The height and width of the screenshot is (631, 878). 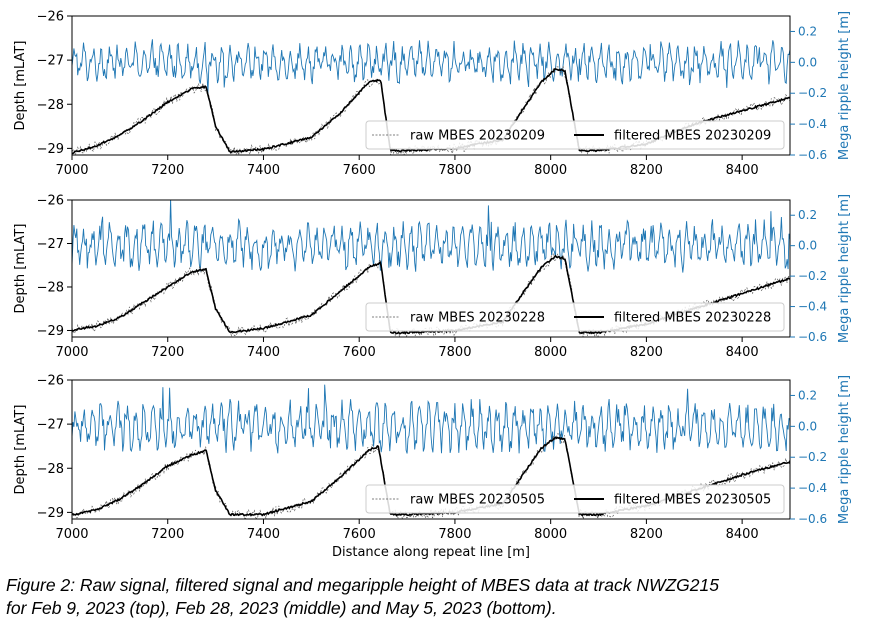 I want to click on legend: raw MBES 20230505 filtered MBES 20230505, so click(x=575, y=499).